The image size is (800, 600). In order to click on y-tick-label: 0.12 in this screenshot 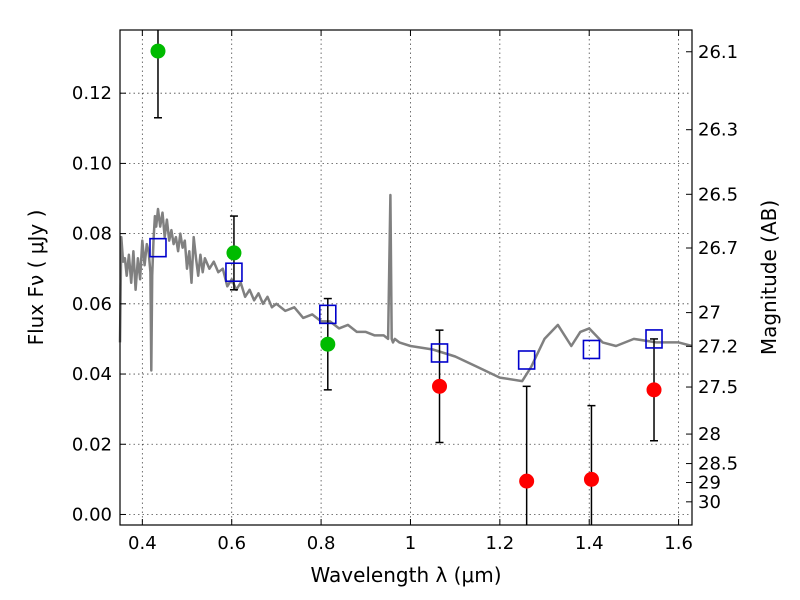, I will do `click(92, 93)`.